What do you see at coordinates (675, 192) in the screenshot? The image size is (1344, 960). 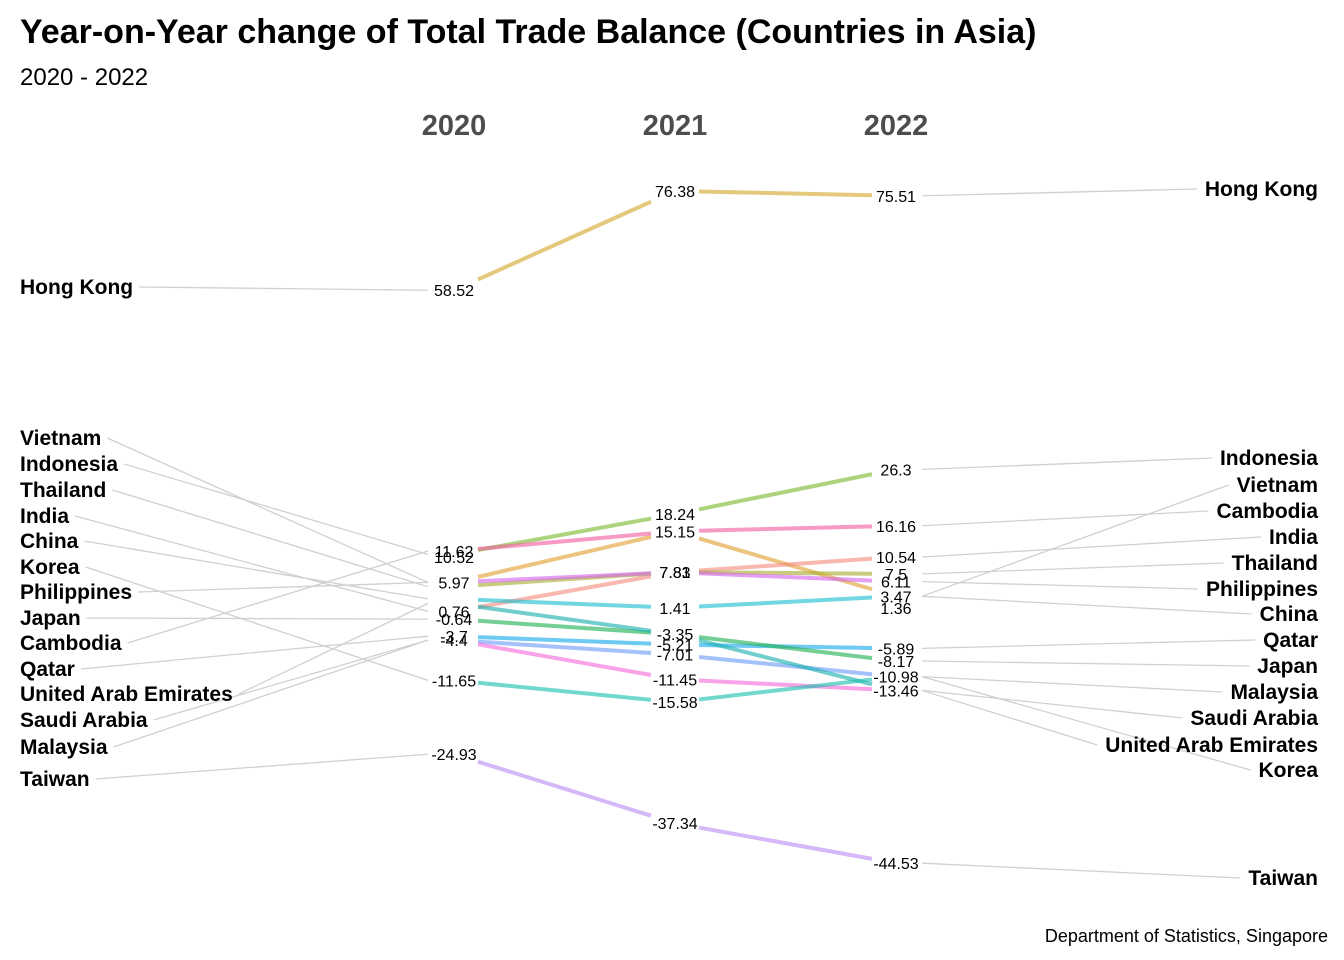 I see `value-label-2021-0: 76.38` at bounding box center [675, 192].